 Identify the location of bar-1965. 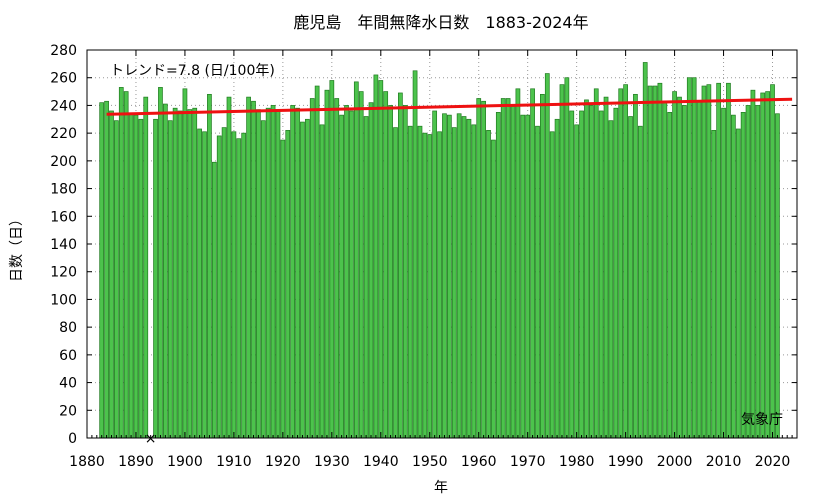
(503, 268).